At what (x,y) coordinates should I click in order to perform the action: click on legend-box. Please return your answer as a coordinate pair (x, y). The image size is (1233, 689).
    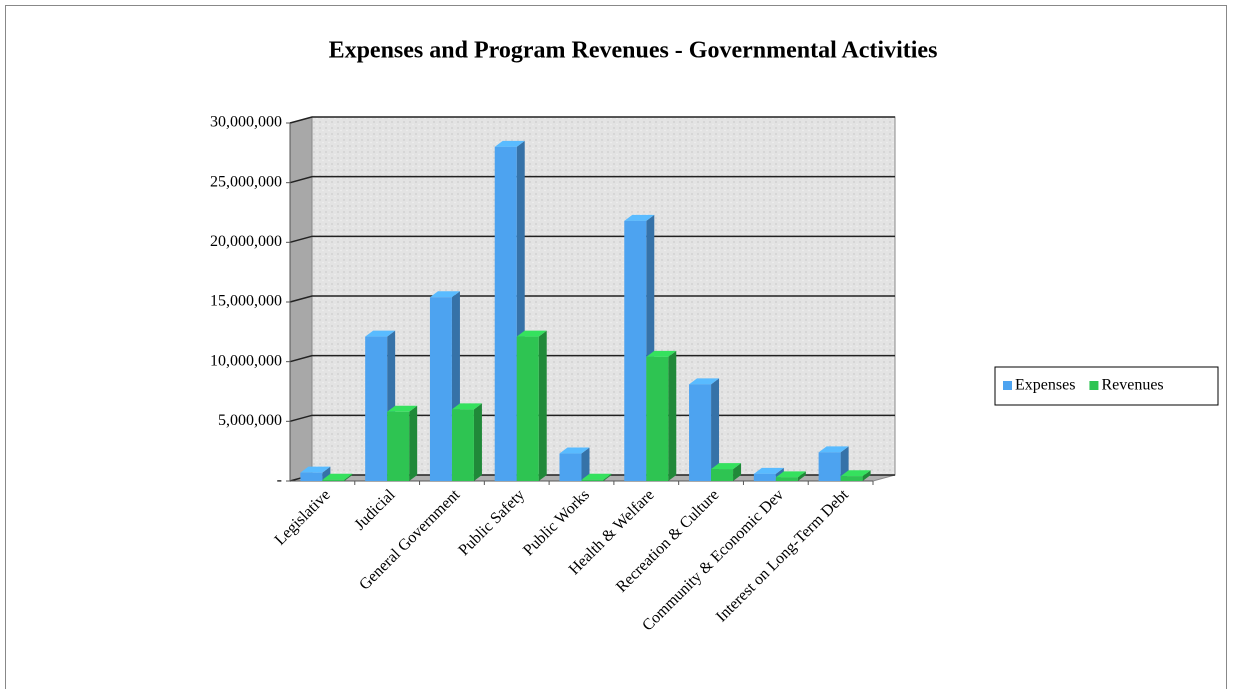
    Looking at the image, I should click on (1106, 386).